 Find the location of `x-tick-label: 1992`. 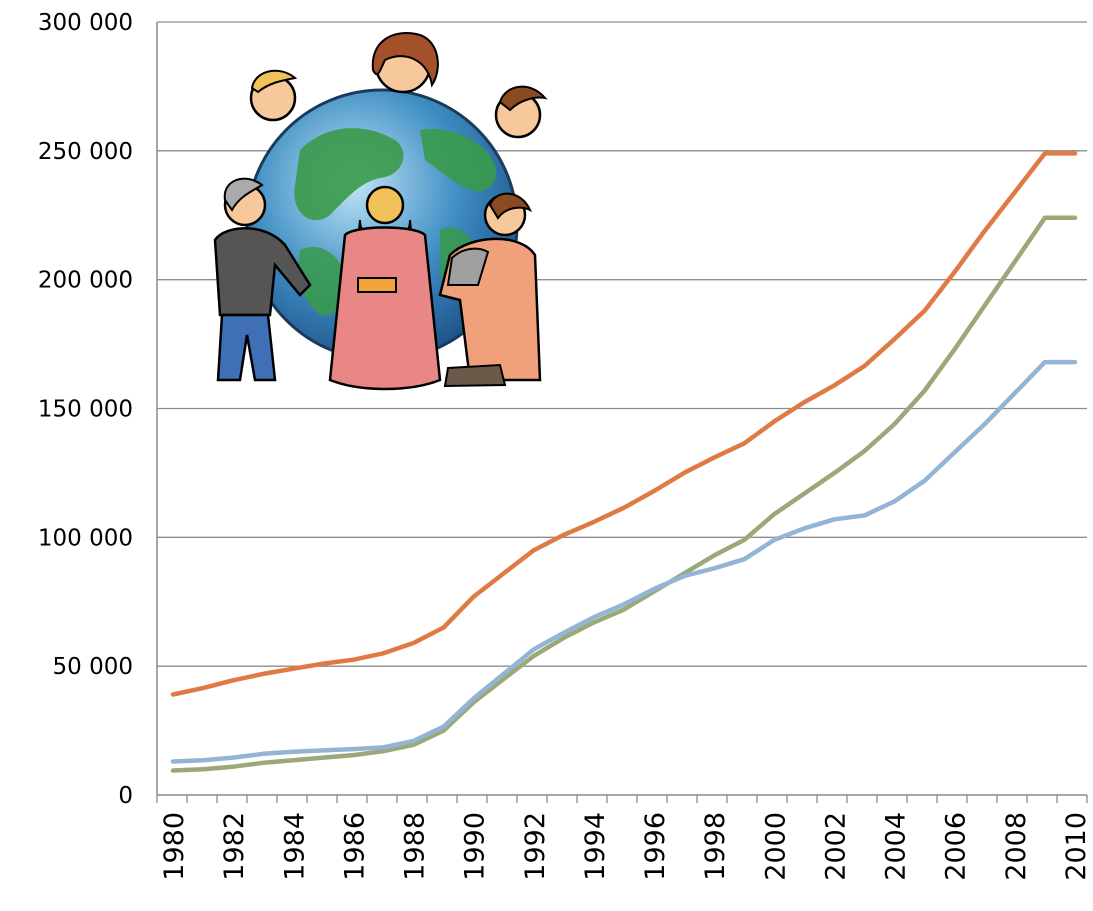

x-tick-label: 1992 is located at coordinates (535, 846).